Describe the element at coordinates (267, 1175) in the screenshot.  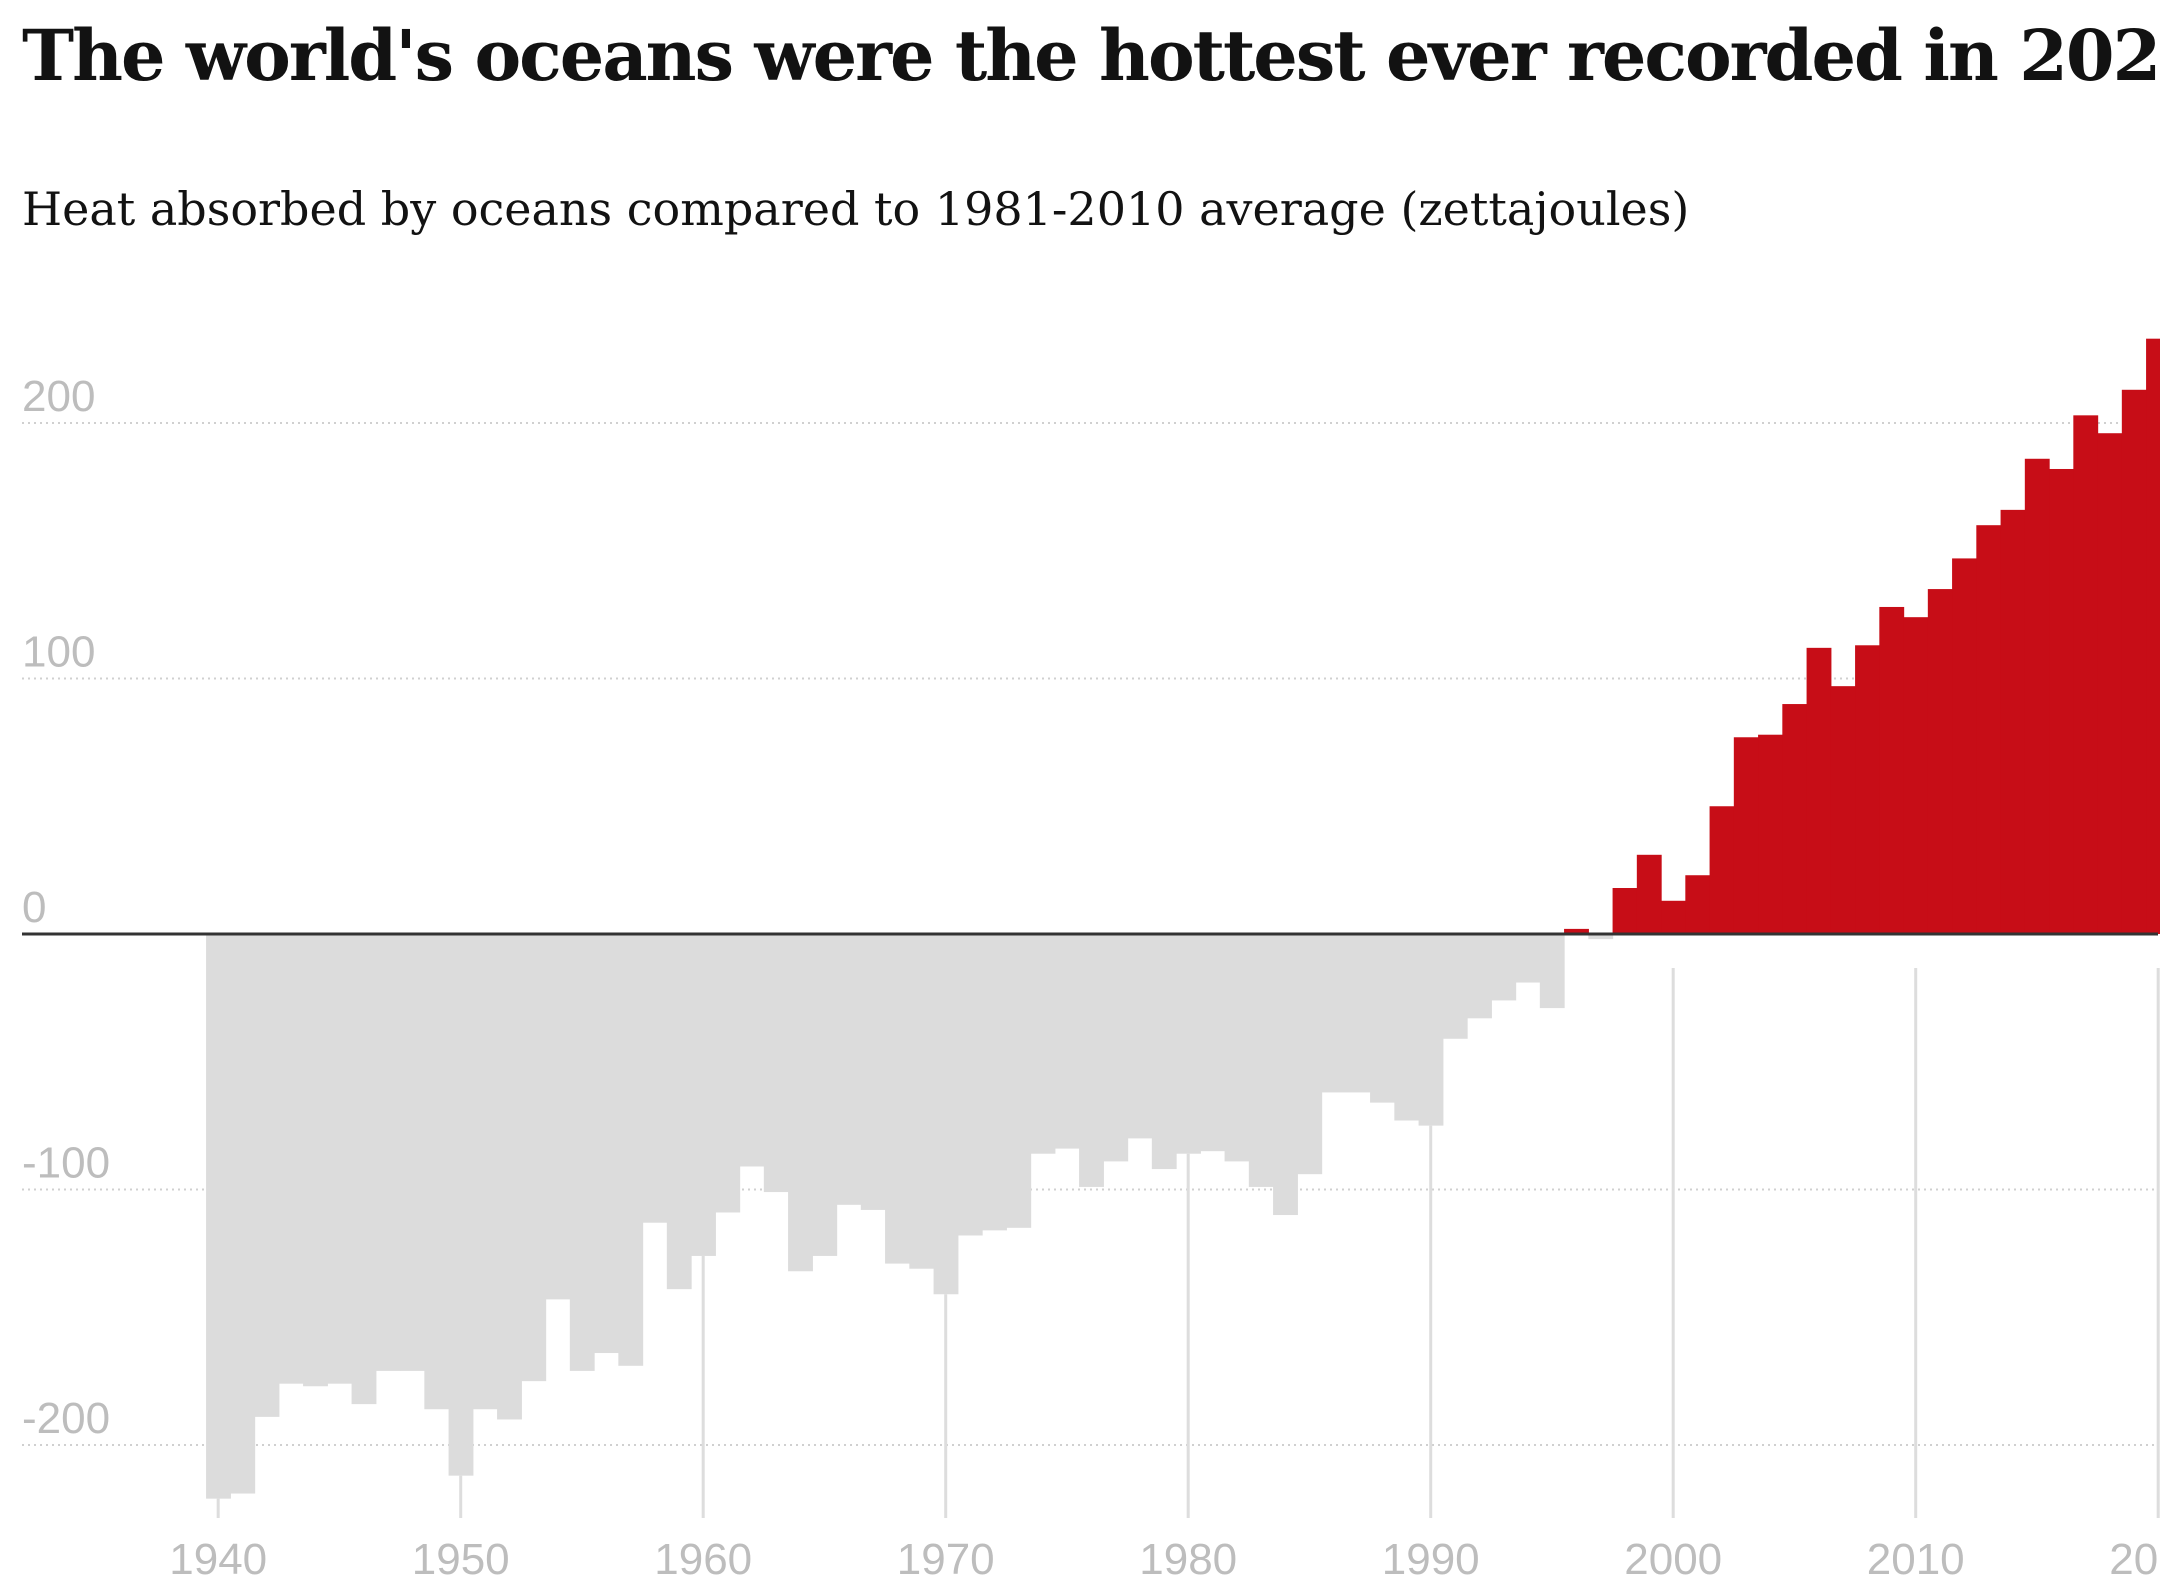
I see `bar-1942` at that location.